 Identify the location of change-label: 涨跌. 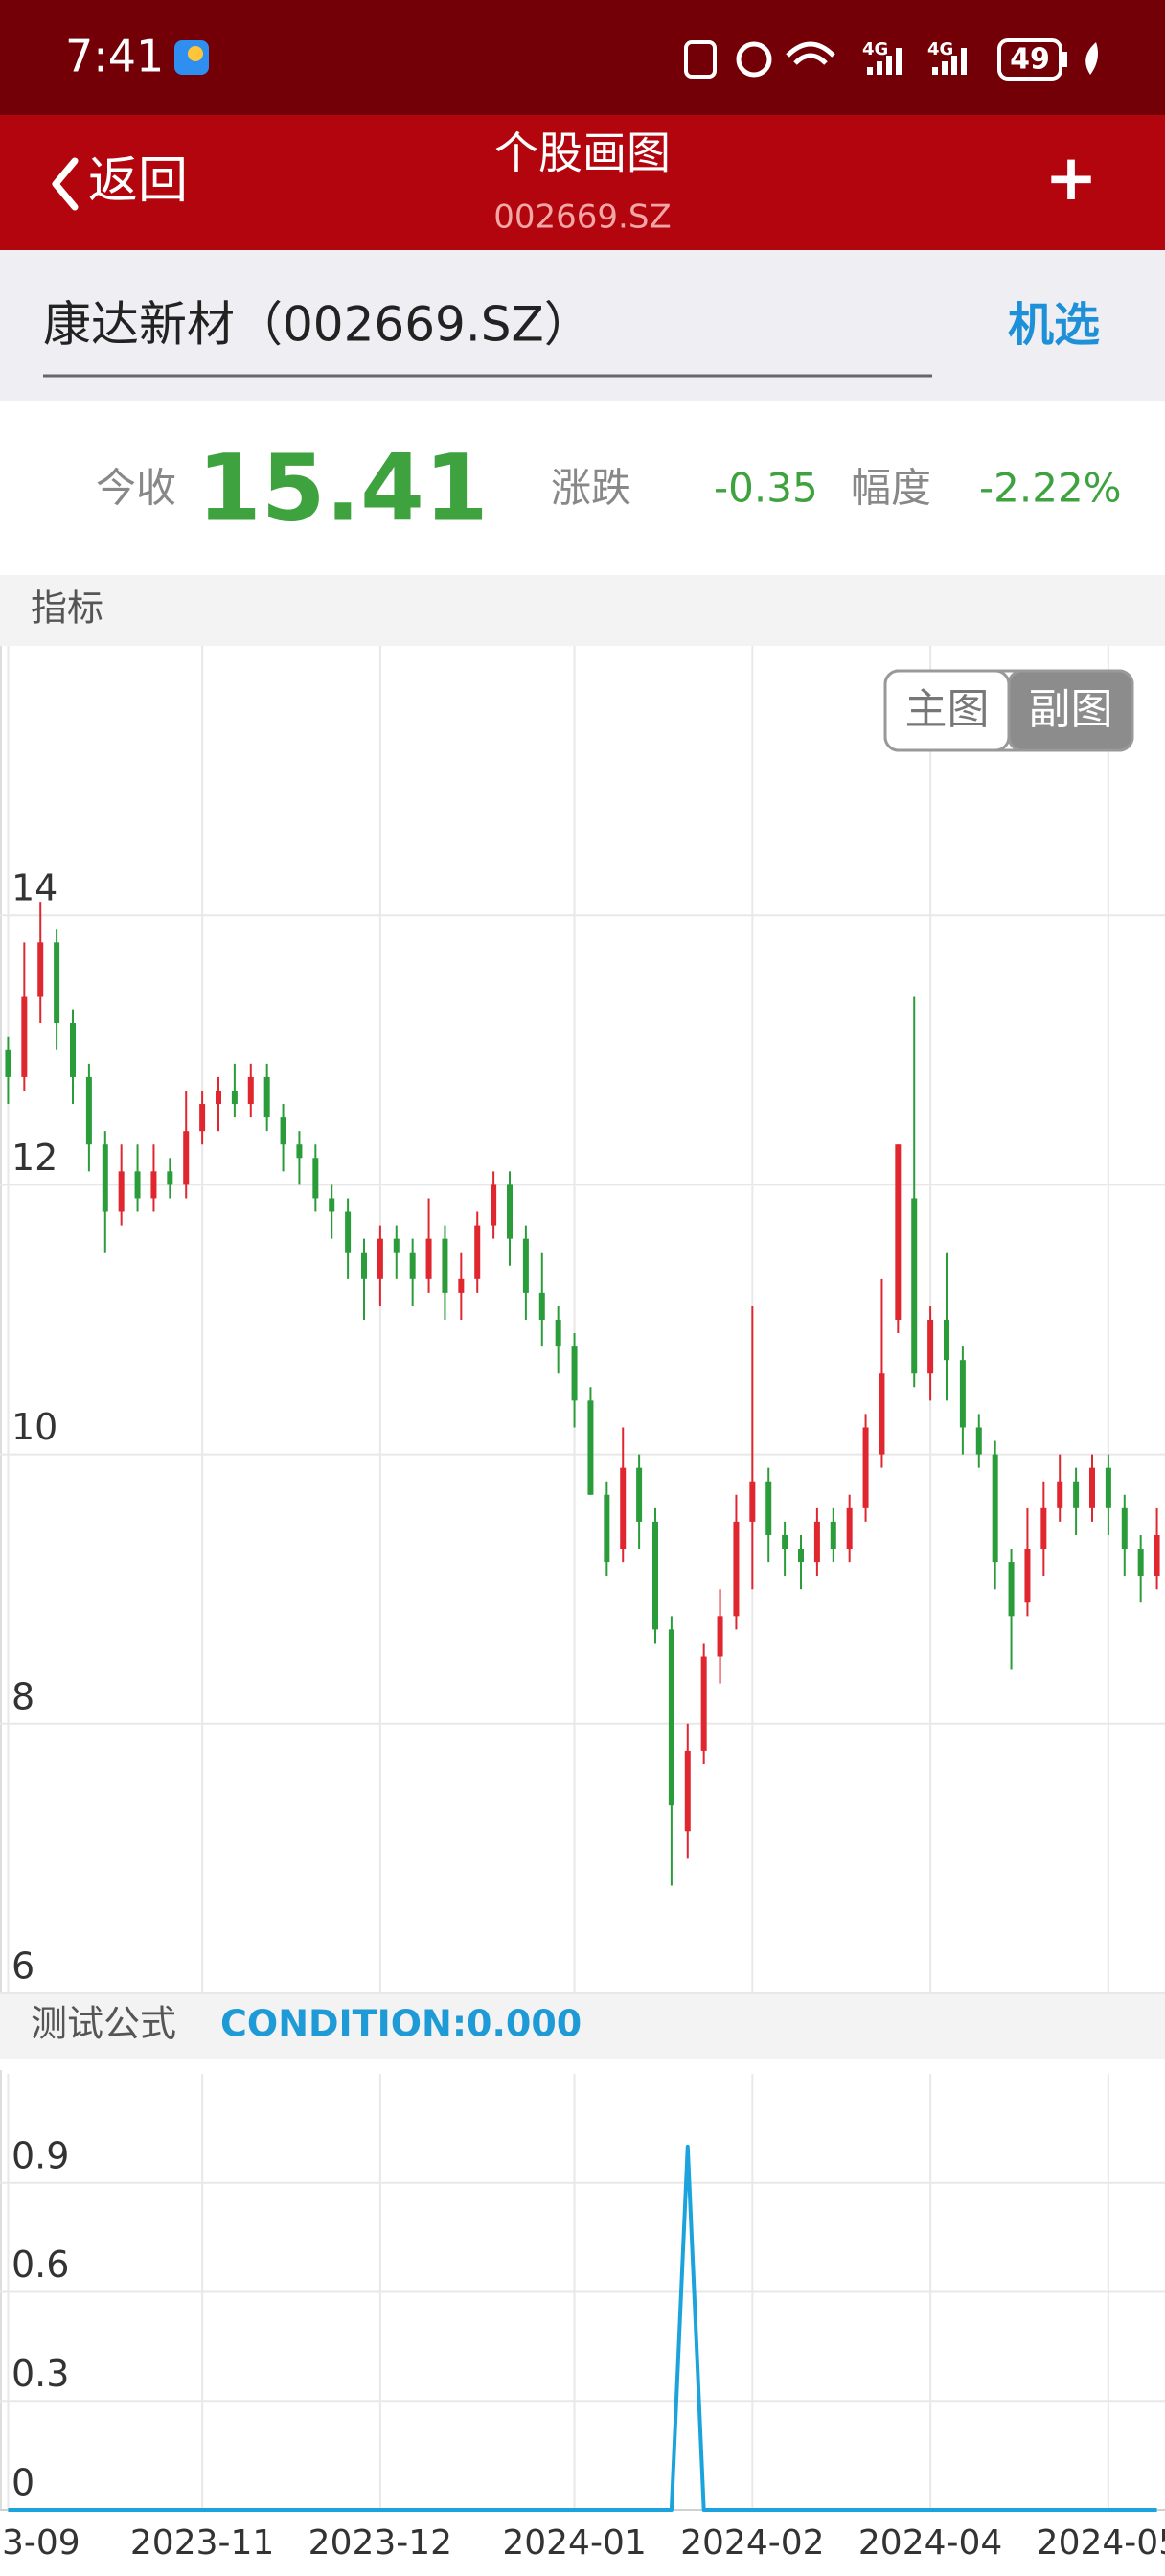
(591, 488).